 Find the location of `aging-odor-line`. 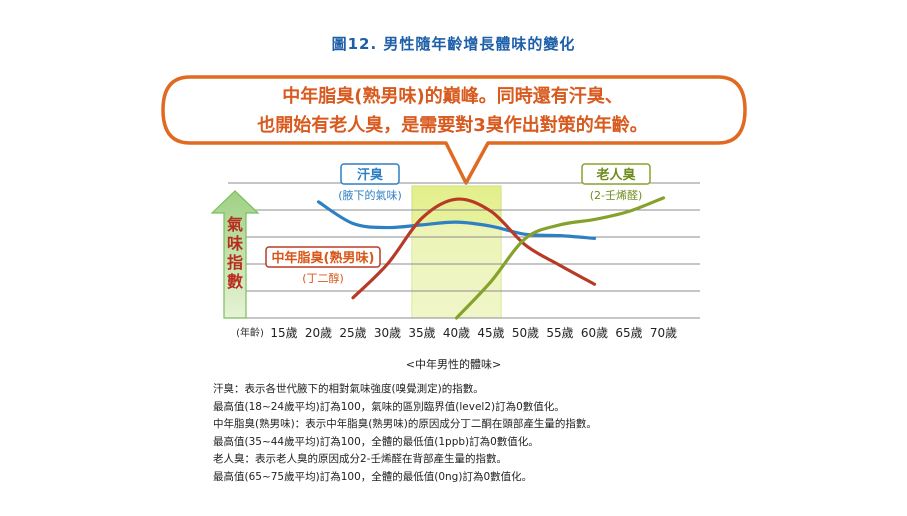

aging-odor-line is located at coordinates (560, 258).